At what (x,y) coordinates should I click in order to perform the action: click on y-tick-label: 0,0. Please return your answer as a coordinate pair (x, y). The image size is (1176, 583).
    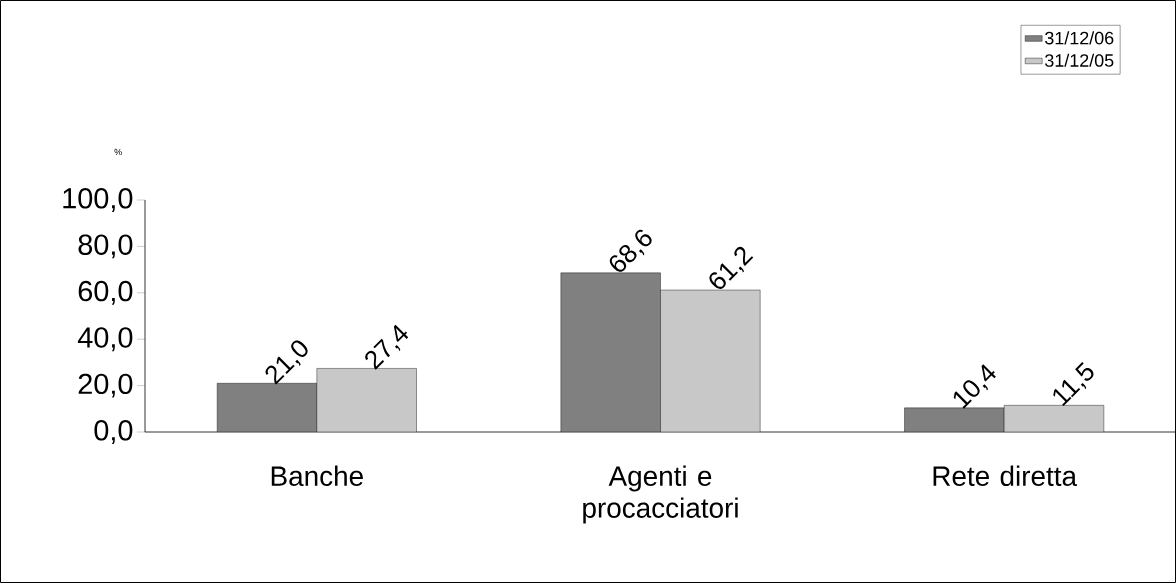
    Looking at the image, I should click on (113, 432).